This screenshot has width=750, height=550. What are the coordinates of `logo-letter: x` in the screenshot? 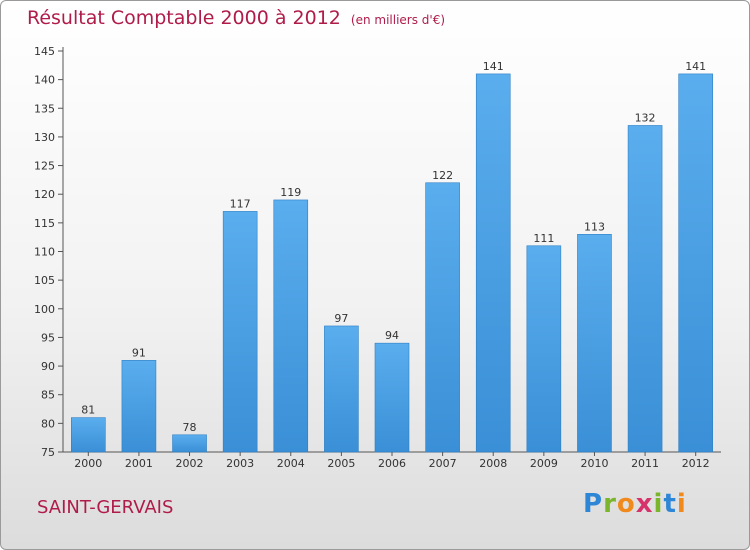 It's located at (644, 504).